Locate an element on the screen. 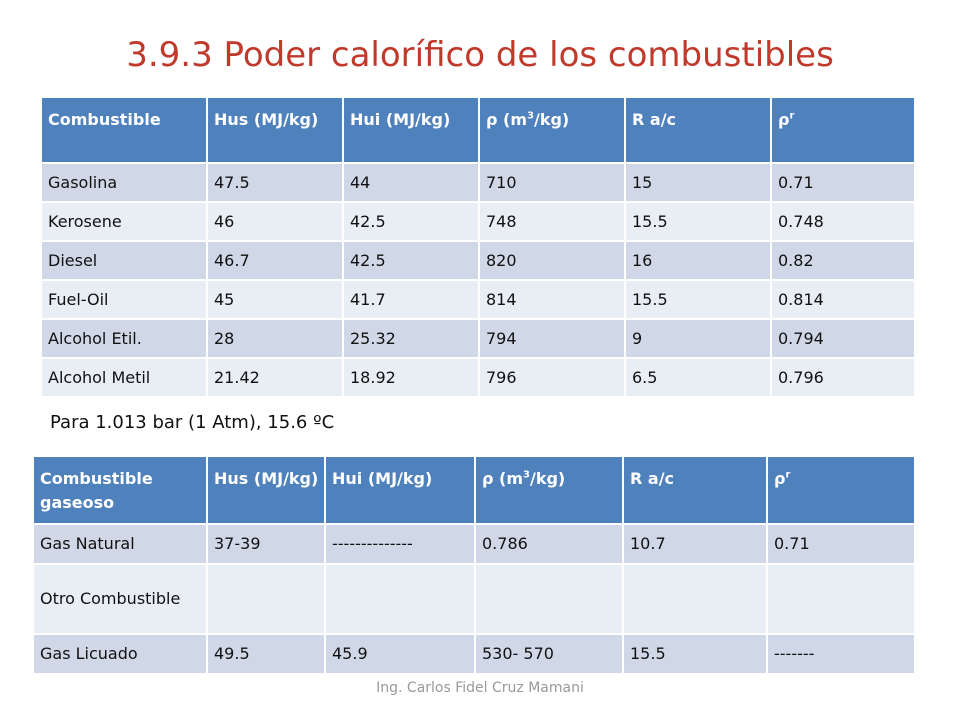 Image resolution: width=960 pixels, height=720 pixels. cell-fuel: Gas Licuado is located at coordinates (120, 654).